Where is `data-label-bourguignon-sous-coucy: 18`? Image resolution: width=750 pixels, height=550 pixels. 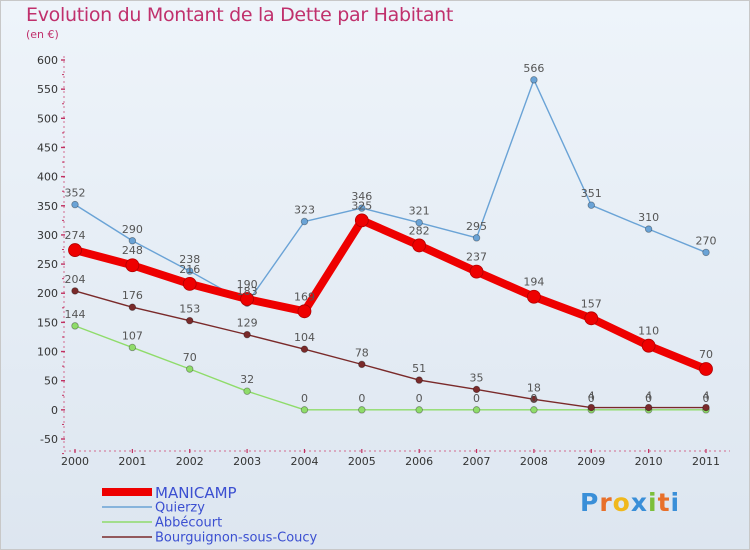 data-label-bourguignon-sous-coucy: 18 is located at coordinates (534, 387).